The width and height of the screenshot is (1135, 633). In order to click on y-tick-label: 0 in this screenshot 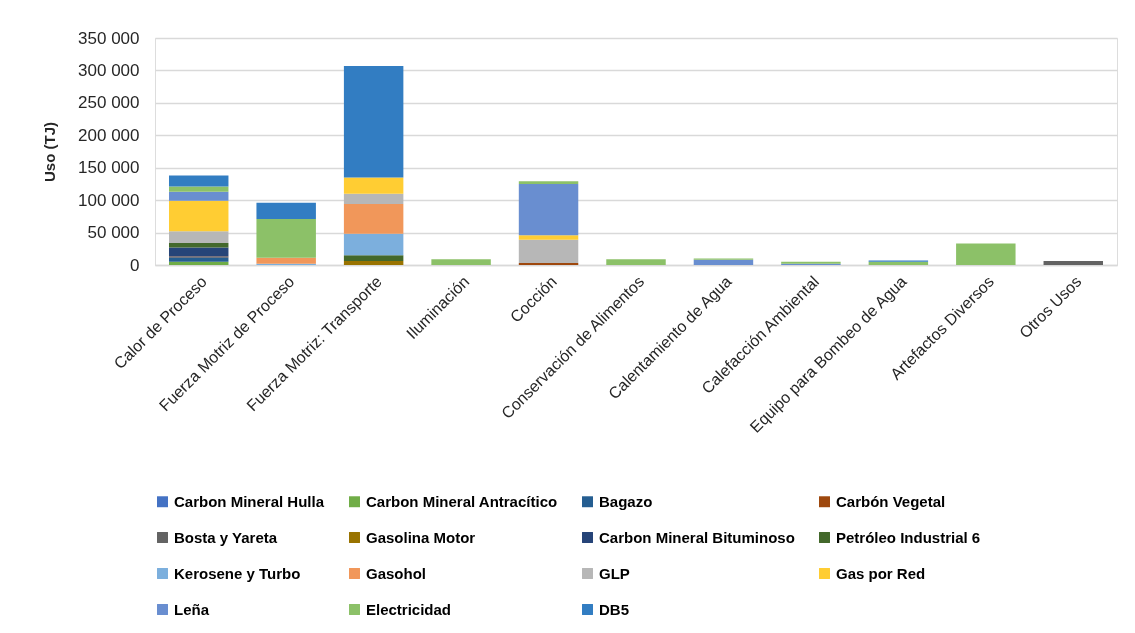, I will do `click(135, 265)`.